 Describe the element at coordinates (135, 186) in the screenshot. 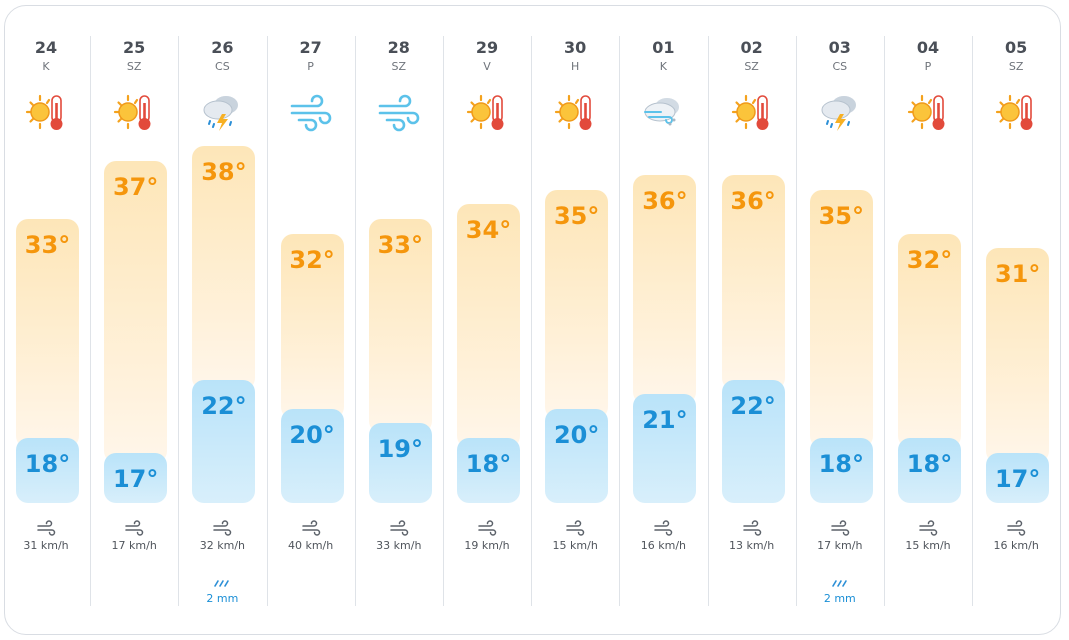

I see `high-temp: 37°` at that location.